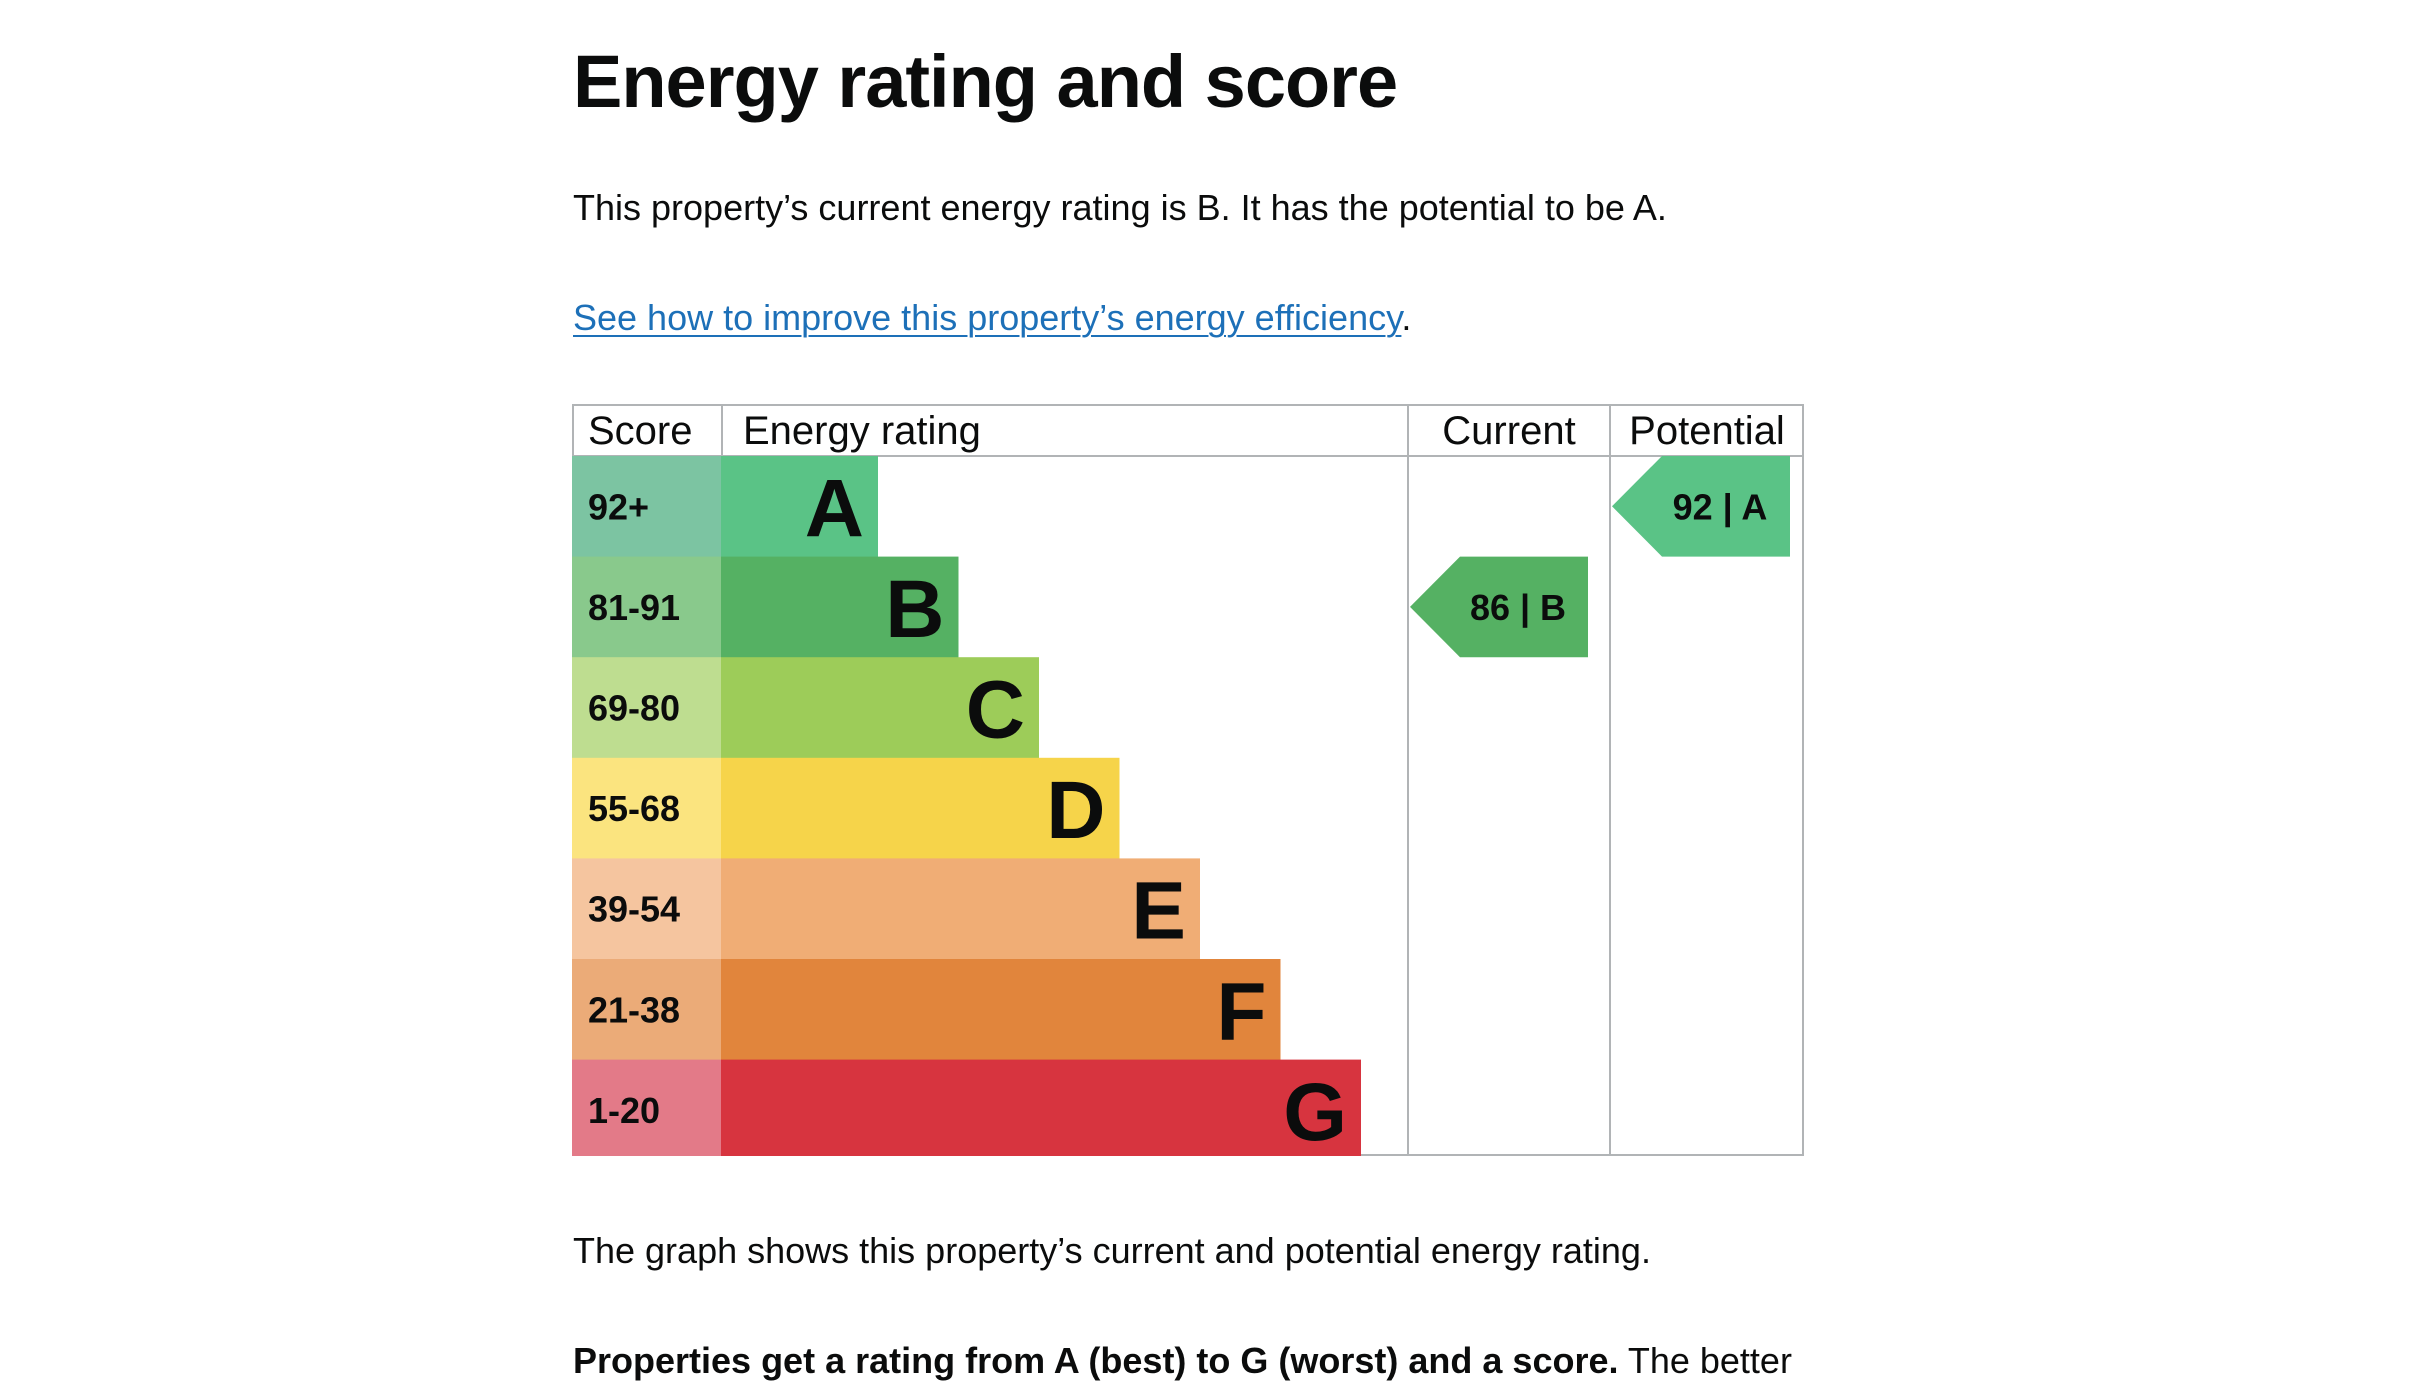 The width and height of the screenshot is (2416, 1386). I want to click on band-b: 81-91 B, so click(765, 607).